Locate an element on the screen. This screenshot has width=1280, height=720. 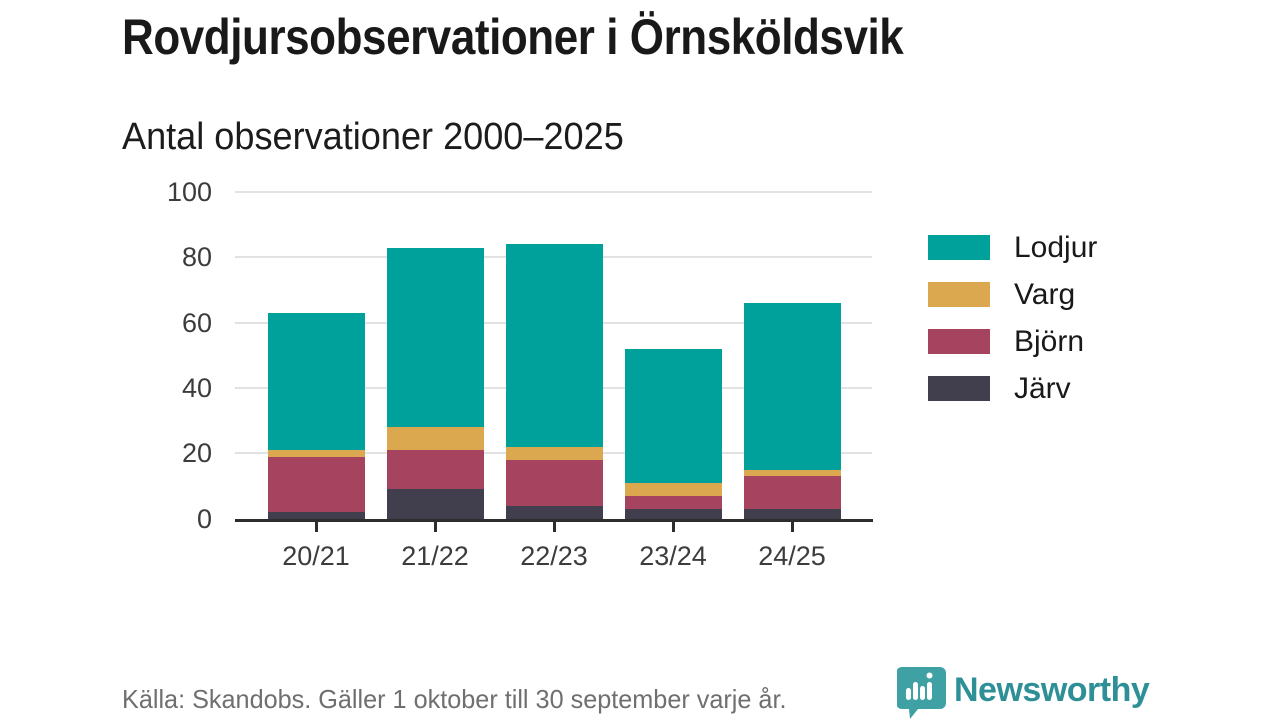
legend-label-lodjur: Lodjur is located at coordinates (1056, 247).